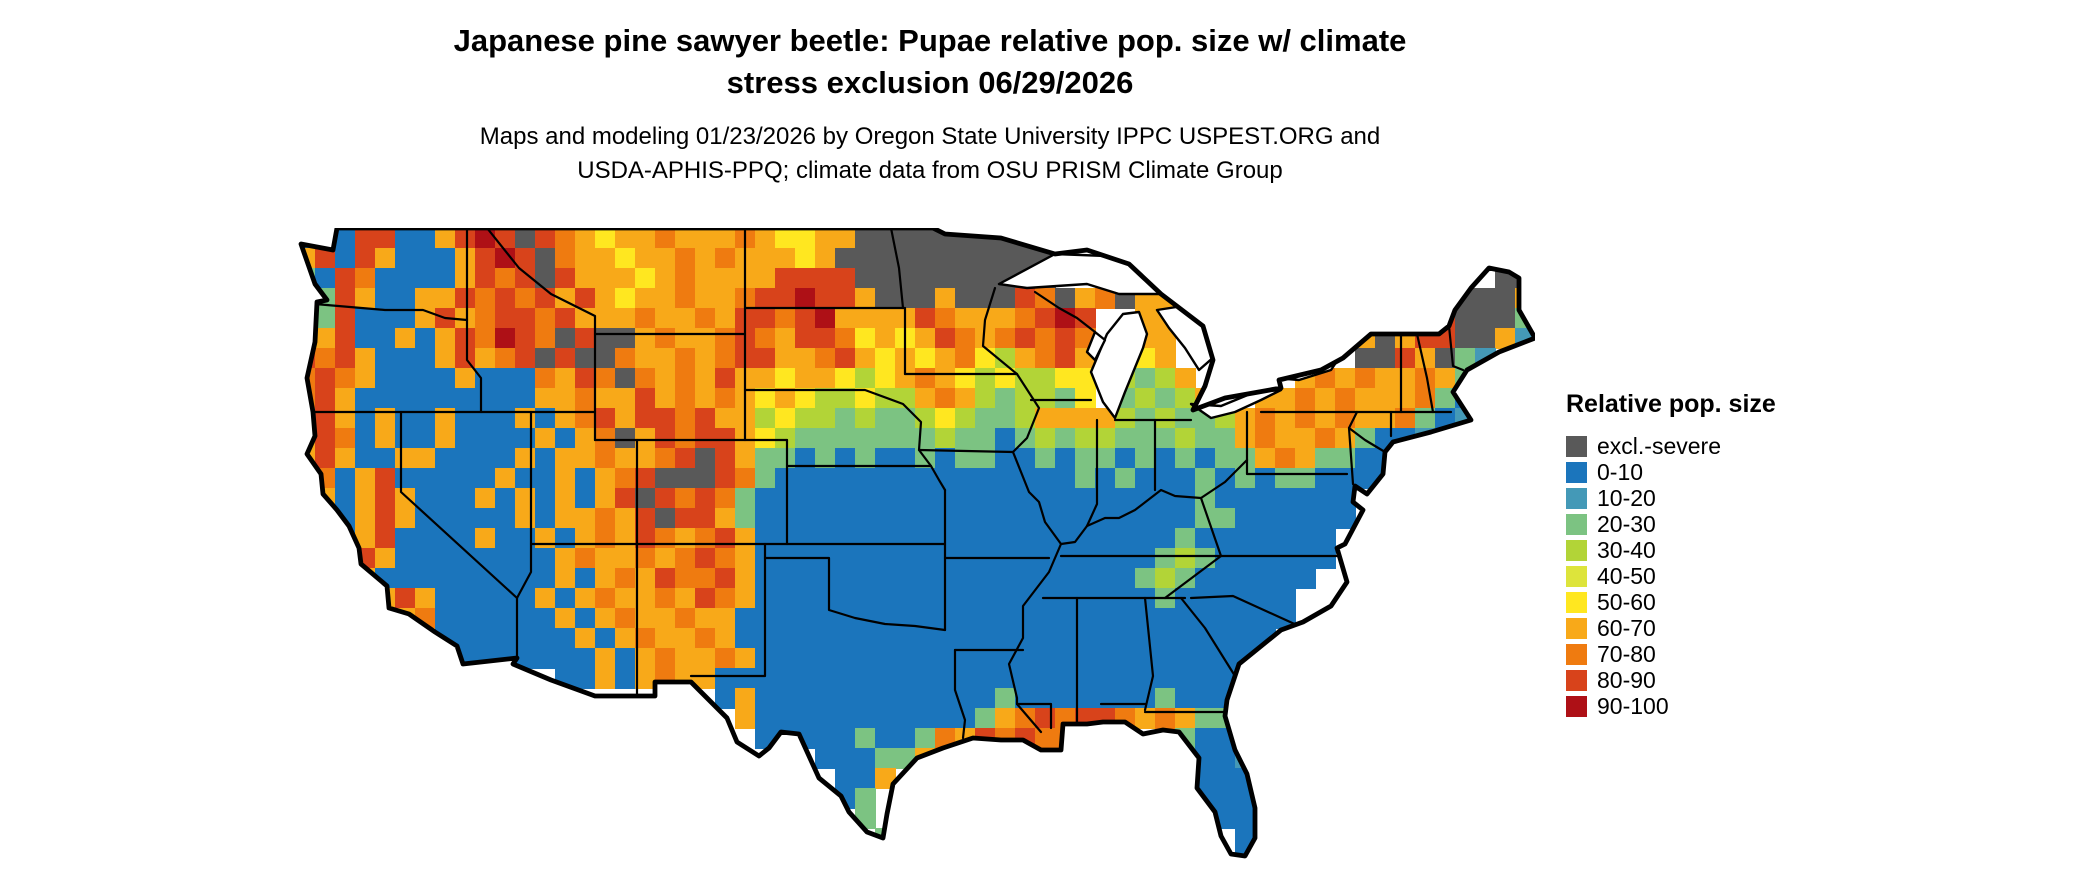 The image size is (2100, 892). Describe the element at coordinates (1659, 446) in the screenshot. I see `legend-label: excl.-severe` at that location.